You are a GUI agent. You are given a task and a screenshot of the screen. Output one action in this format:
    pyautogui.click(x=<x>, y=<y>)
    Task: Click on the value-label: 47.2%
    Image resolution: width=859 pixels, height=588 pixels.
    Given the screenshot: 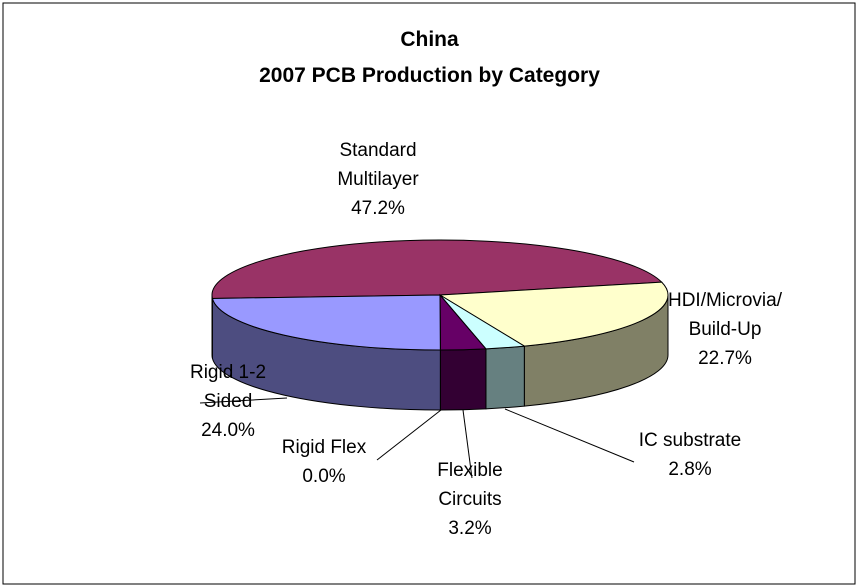 What is the action you would take?
    pyautogui.click(x=378, y=208)
    